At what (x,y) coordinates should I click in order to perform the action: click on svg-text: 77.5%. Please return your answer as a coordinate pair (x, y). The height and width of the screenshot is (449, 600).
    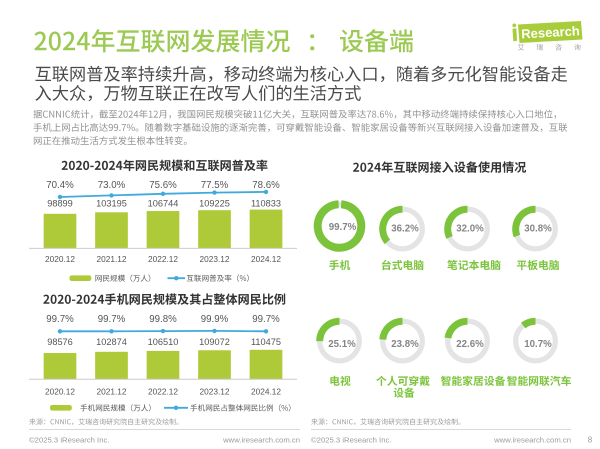
    Looking at the image, I should click on (215, 185).